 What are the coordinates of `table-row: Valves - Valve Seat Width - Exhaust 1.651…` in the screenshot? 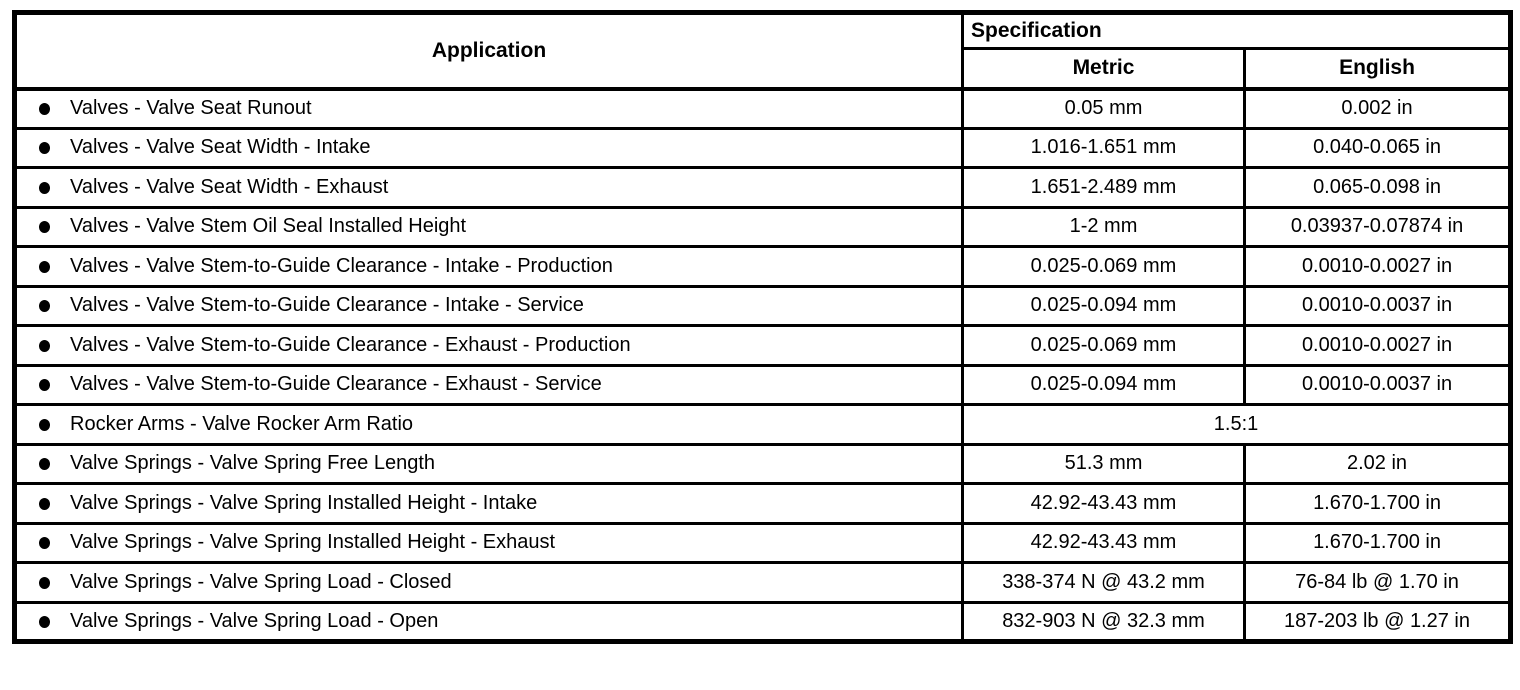 It's located at (763, 187).